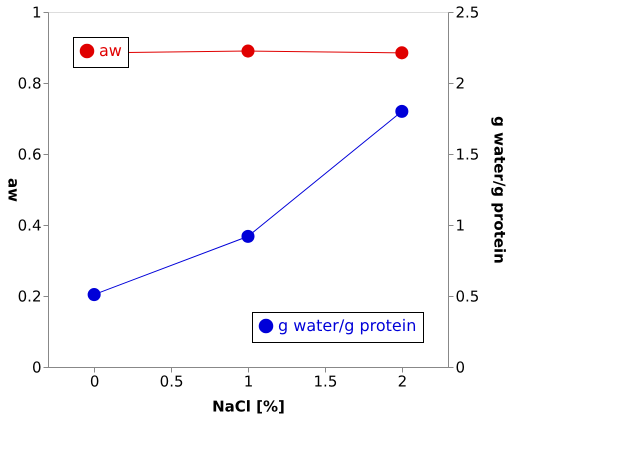 The width and height of the screenshot is (624, 451). Describe the element at coordinates (499, 190) in the screenshot. I see `y2-axis-title: g water/g protein` at that location.